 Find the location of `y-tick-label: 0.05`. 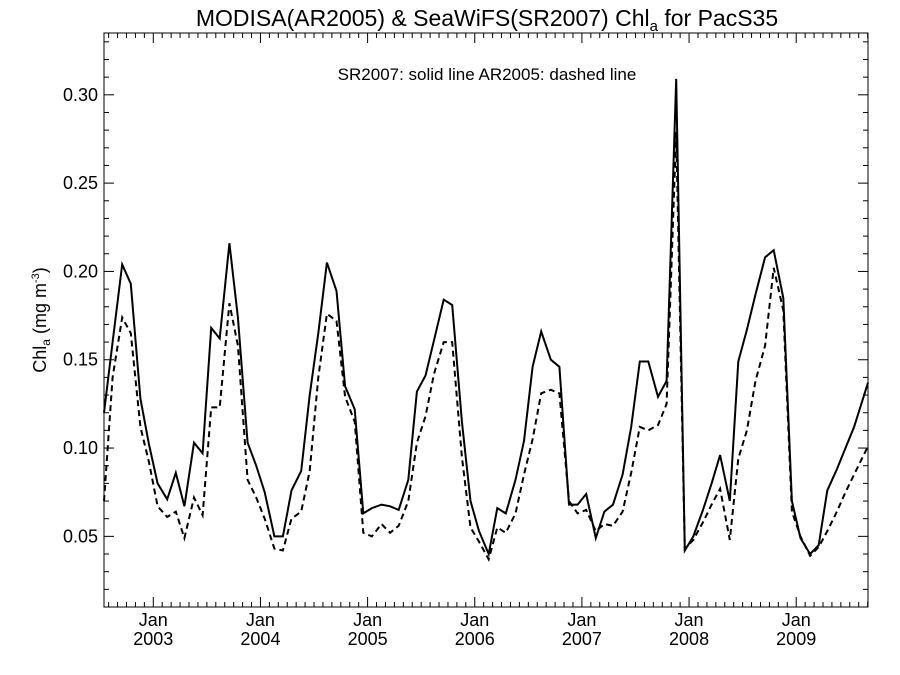

y-tick-label: 0.05 is located at coordinates (80, 536).